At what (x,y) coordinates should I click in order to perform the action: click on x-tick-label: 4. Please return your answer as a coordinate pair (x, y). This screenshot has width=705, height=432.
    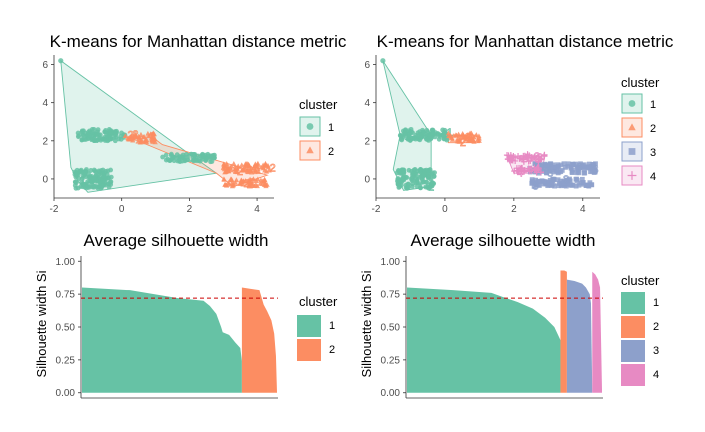
    Looking at the image, I should click on (583, 209).